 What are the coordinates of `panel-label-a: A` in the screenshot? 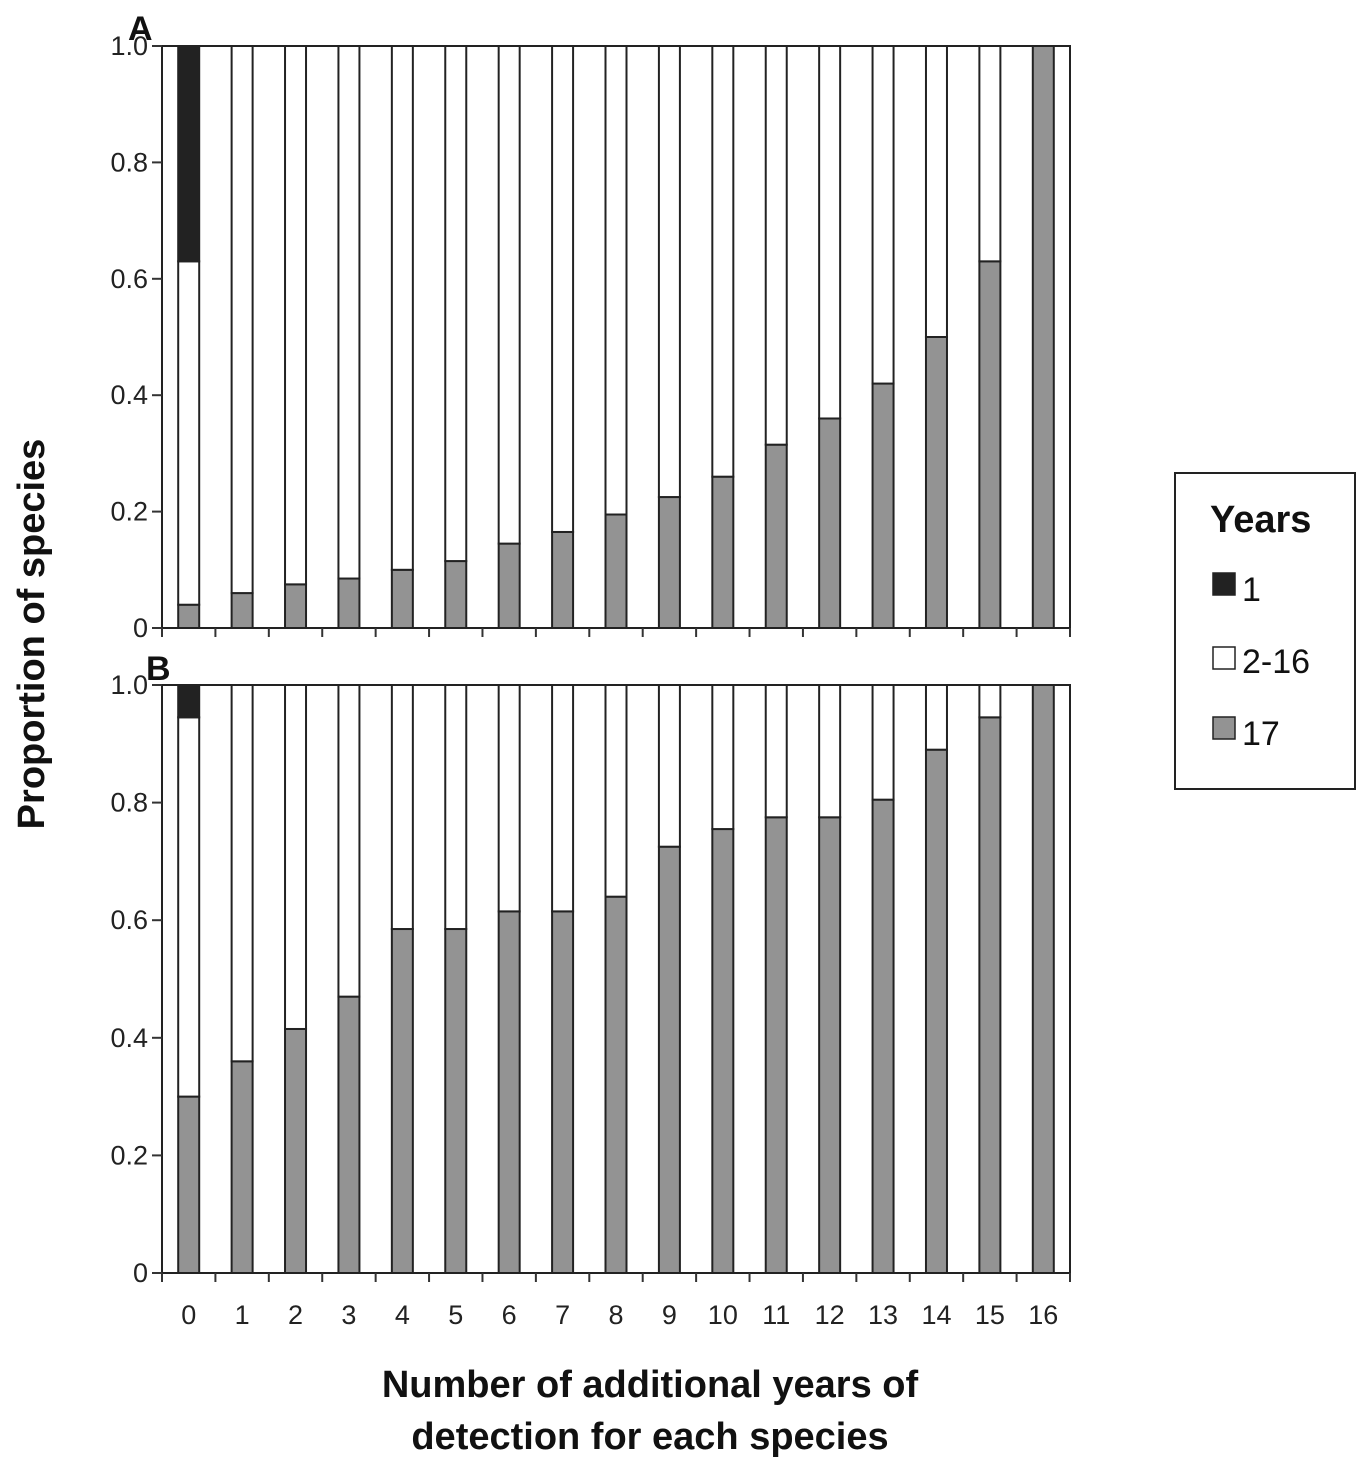 It's located at (140, 29).